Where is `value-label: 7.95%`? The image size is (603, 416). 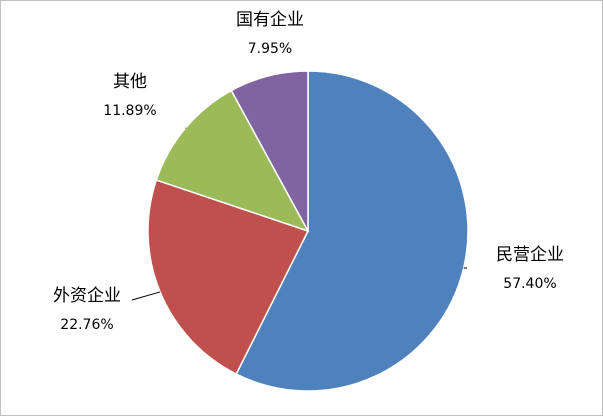
value-label: 7.95% is located at coordinates (270, 49).